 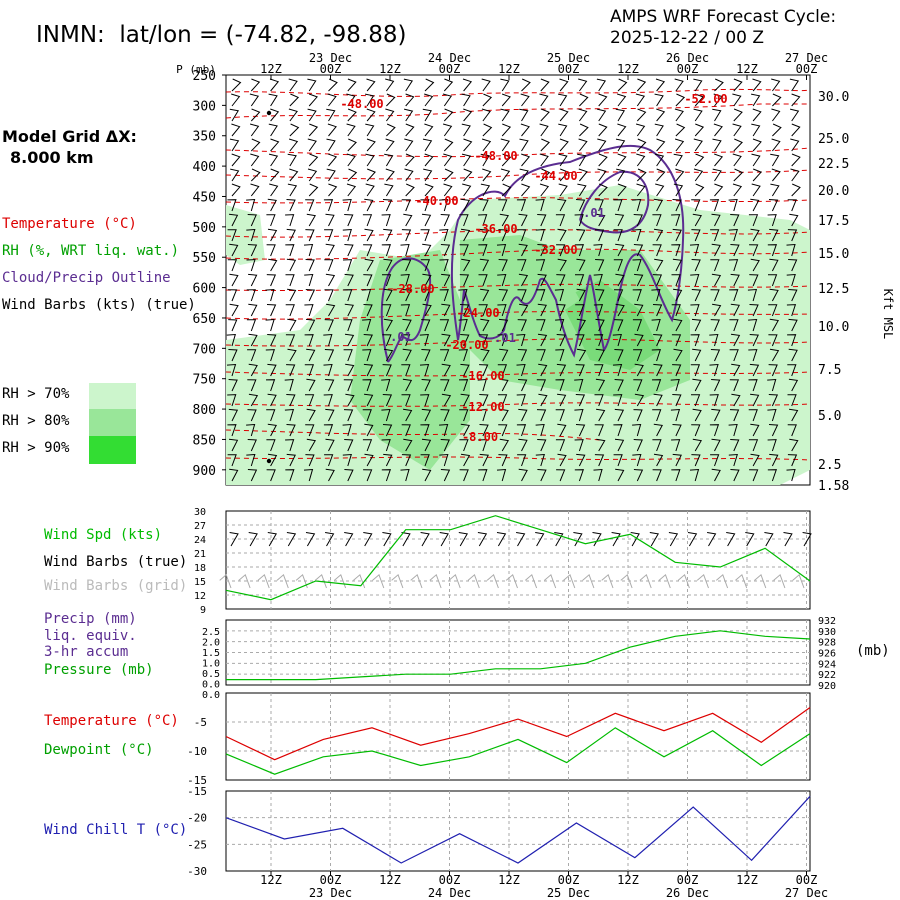 What do you see at coordinates (807, 880) in the screenshot?
I see `bottom-tick-label-9: 00Z` at bounding box center [807, 880].